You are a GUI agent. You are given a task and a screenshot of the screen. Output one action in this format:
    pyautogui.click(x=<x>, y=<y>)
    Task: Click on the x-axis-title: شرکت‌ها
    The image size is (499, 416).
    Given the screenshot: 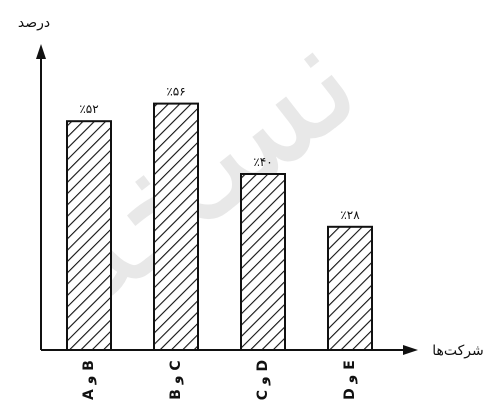 What is the action you would take?
    pyautogui.click(x=458, y=351)
    